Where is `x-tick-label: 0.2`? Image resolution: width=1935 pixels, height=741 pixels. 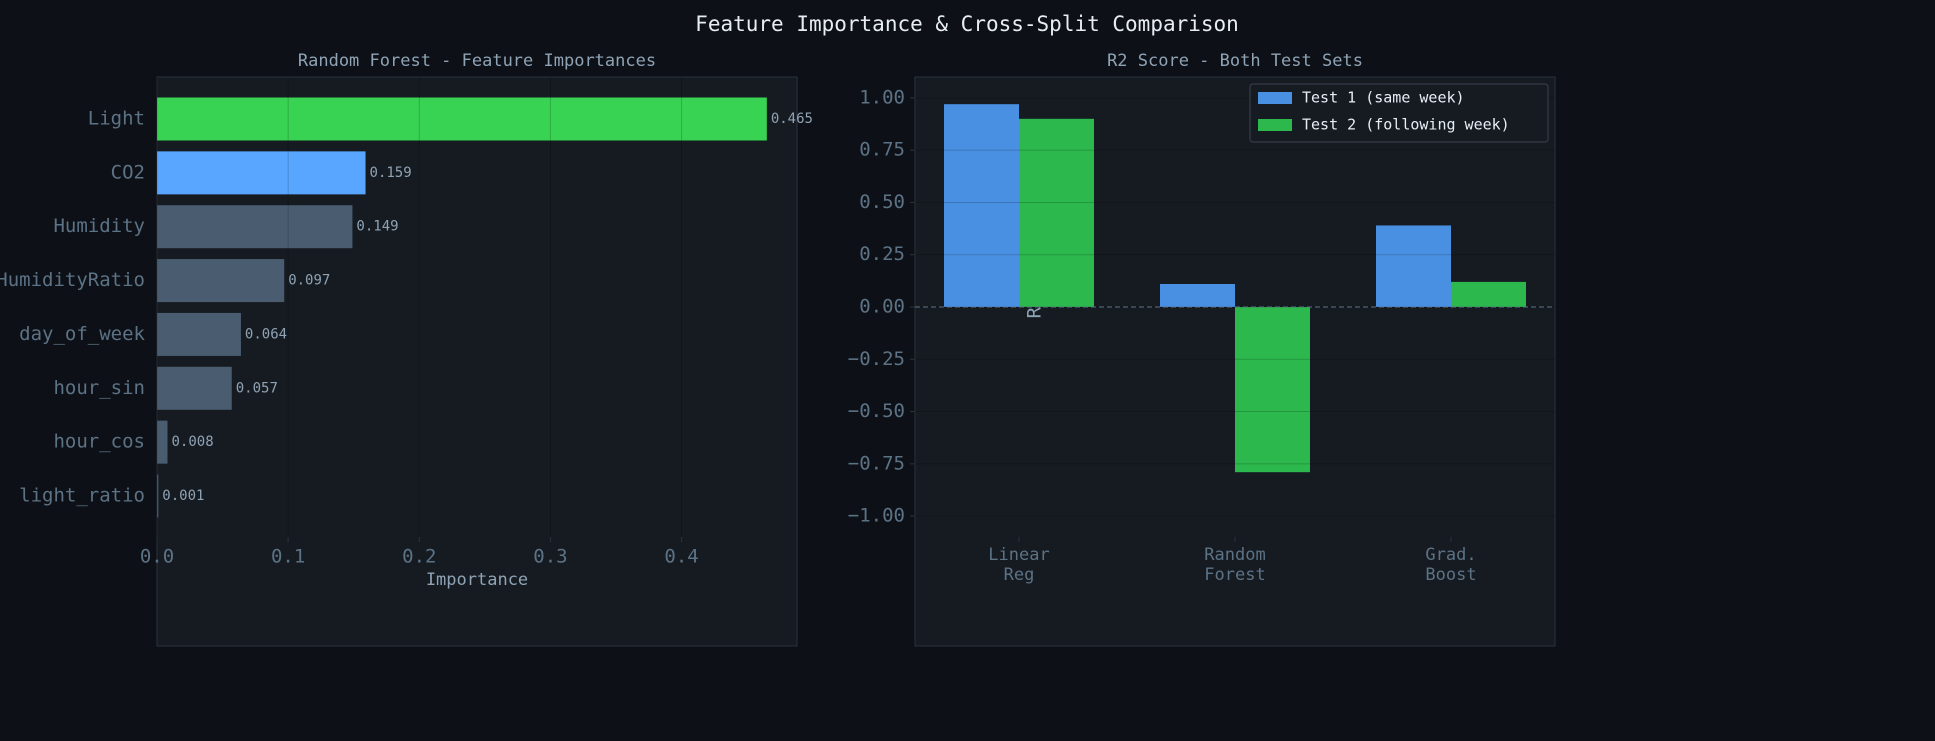
x-tick-label: 0.2 is located at coordinates (419, 557).